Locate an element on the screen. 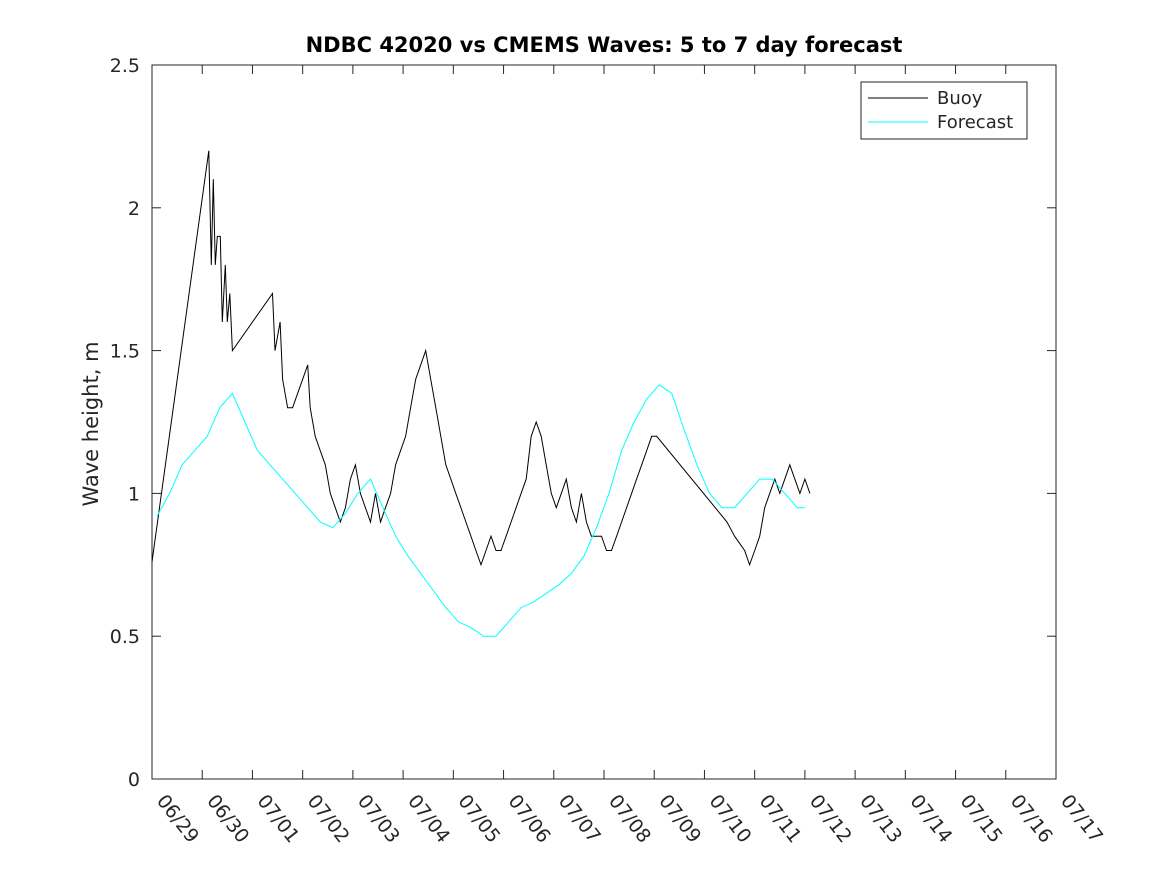 The image size is (1167, 875). x-tick-label: 07/11 is located at coordinates (780, 819).